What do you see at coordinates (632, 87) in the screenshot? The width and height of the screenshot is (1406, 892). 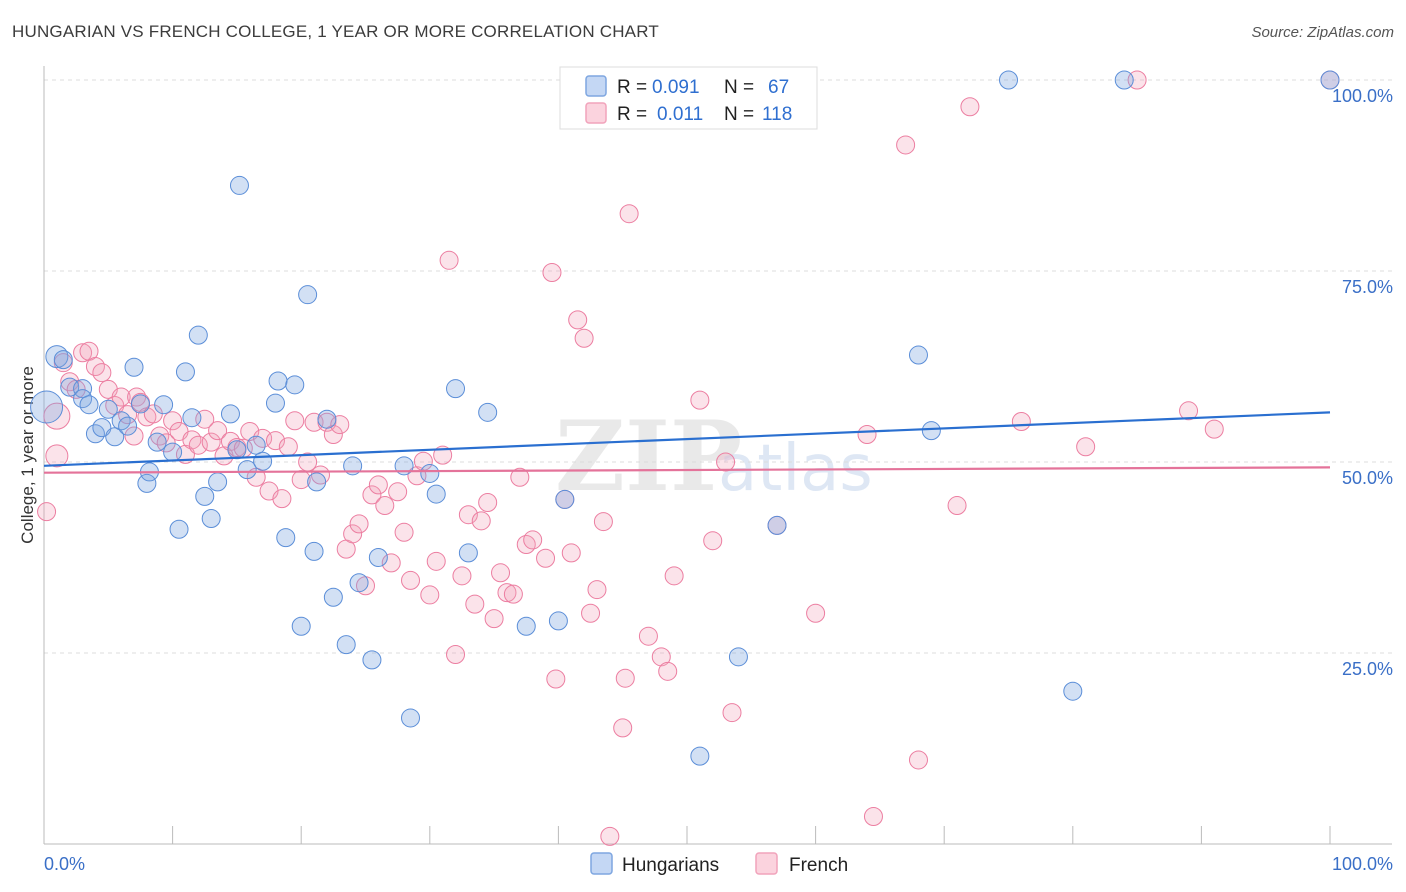 I see `legend-r-label-hungarians: R =` at bounding box center [632, 87].